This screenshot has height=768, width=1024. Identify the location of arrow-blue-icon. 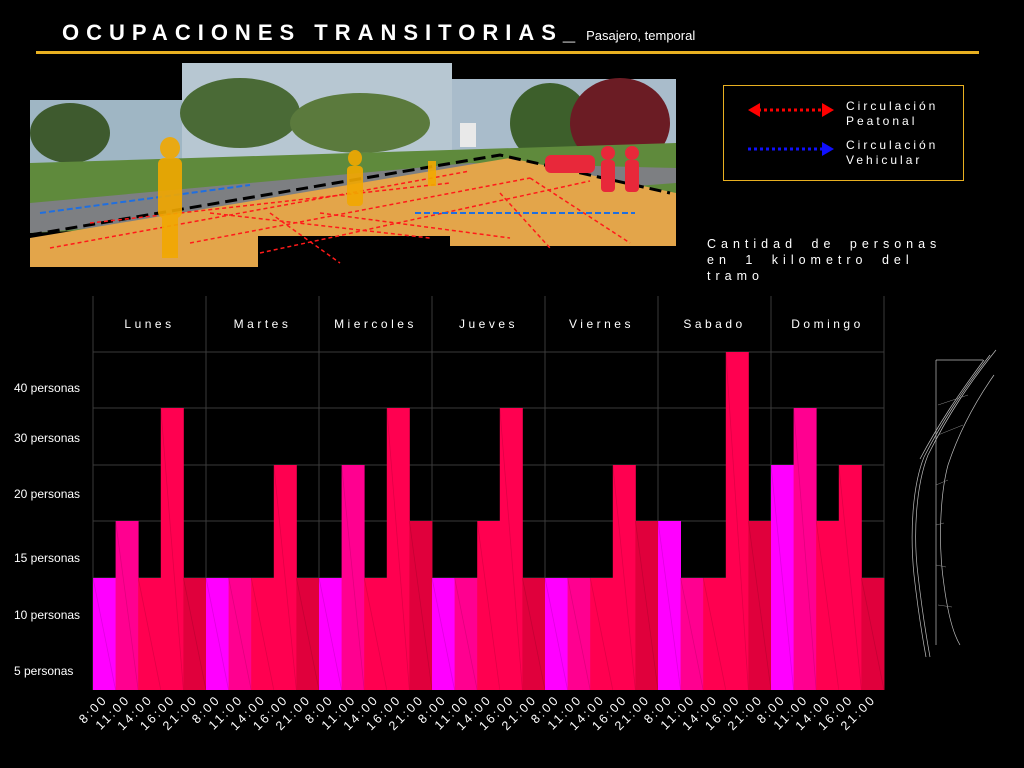
(791, 149).